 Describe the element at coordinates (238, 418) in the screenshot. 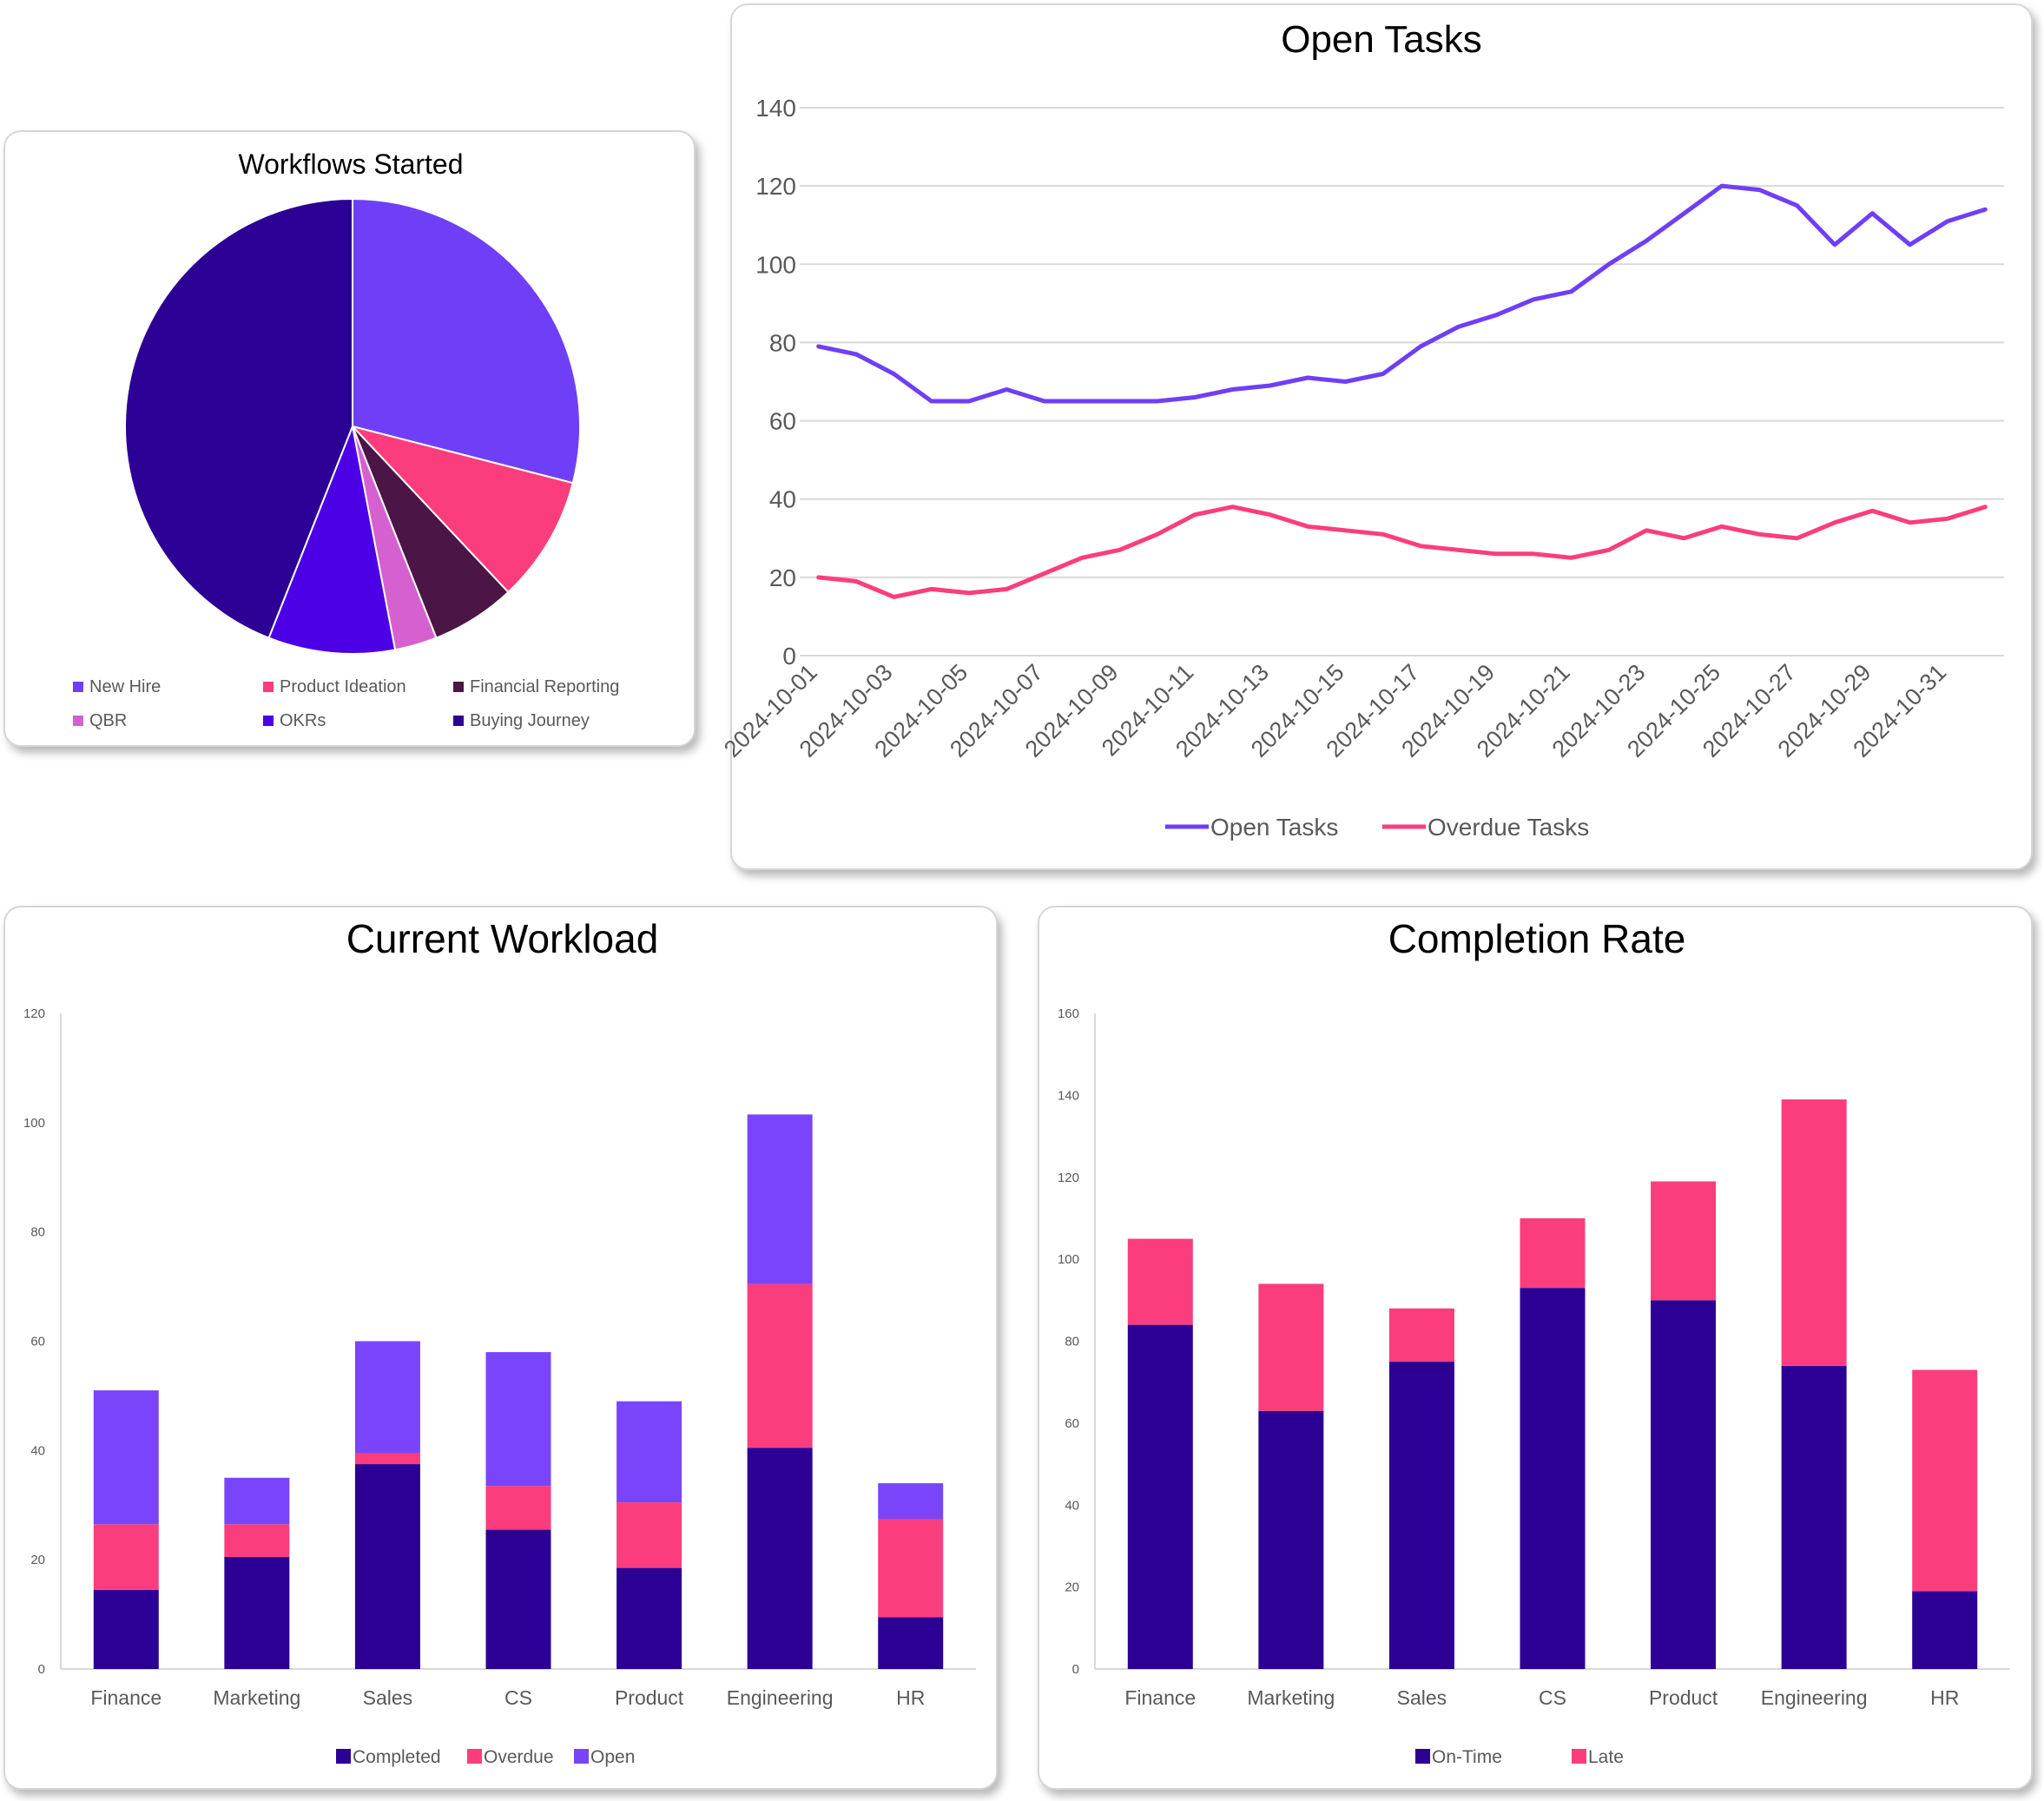

I see `pie-slice-buying-journey` at that location.